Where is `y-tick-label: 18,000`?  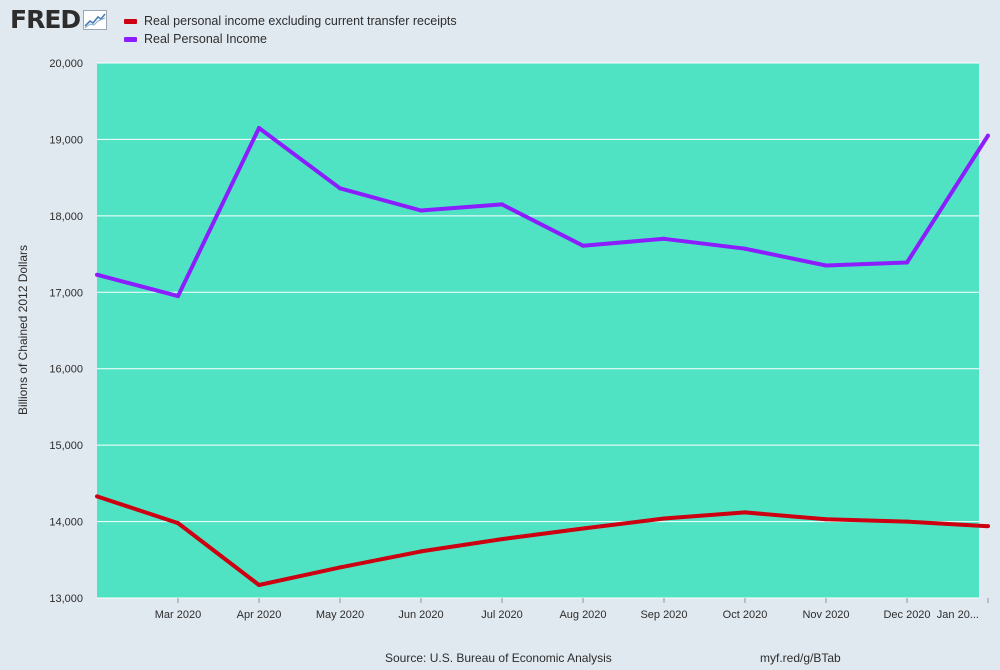 y-tick-label: 18,000 is located at coordinates (66, 217).